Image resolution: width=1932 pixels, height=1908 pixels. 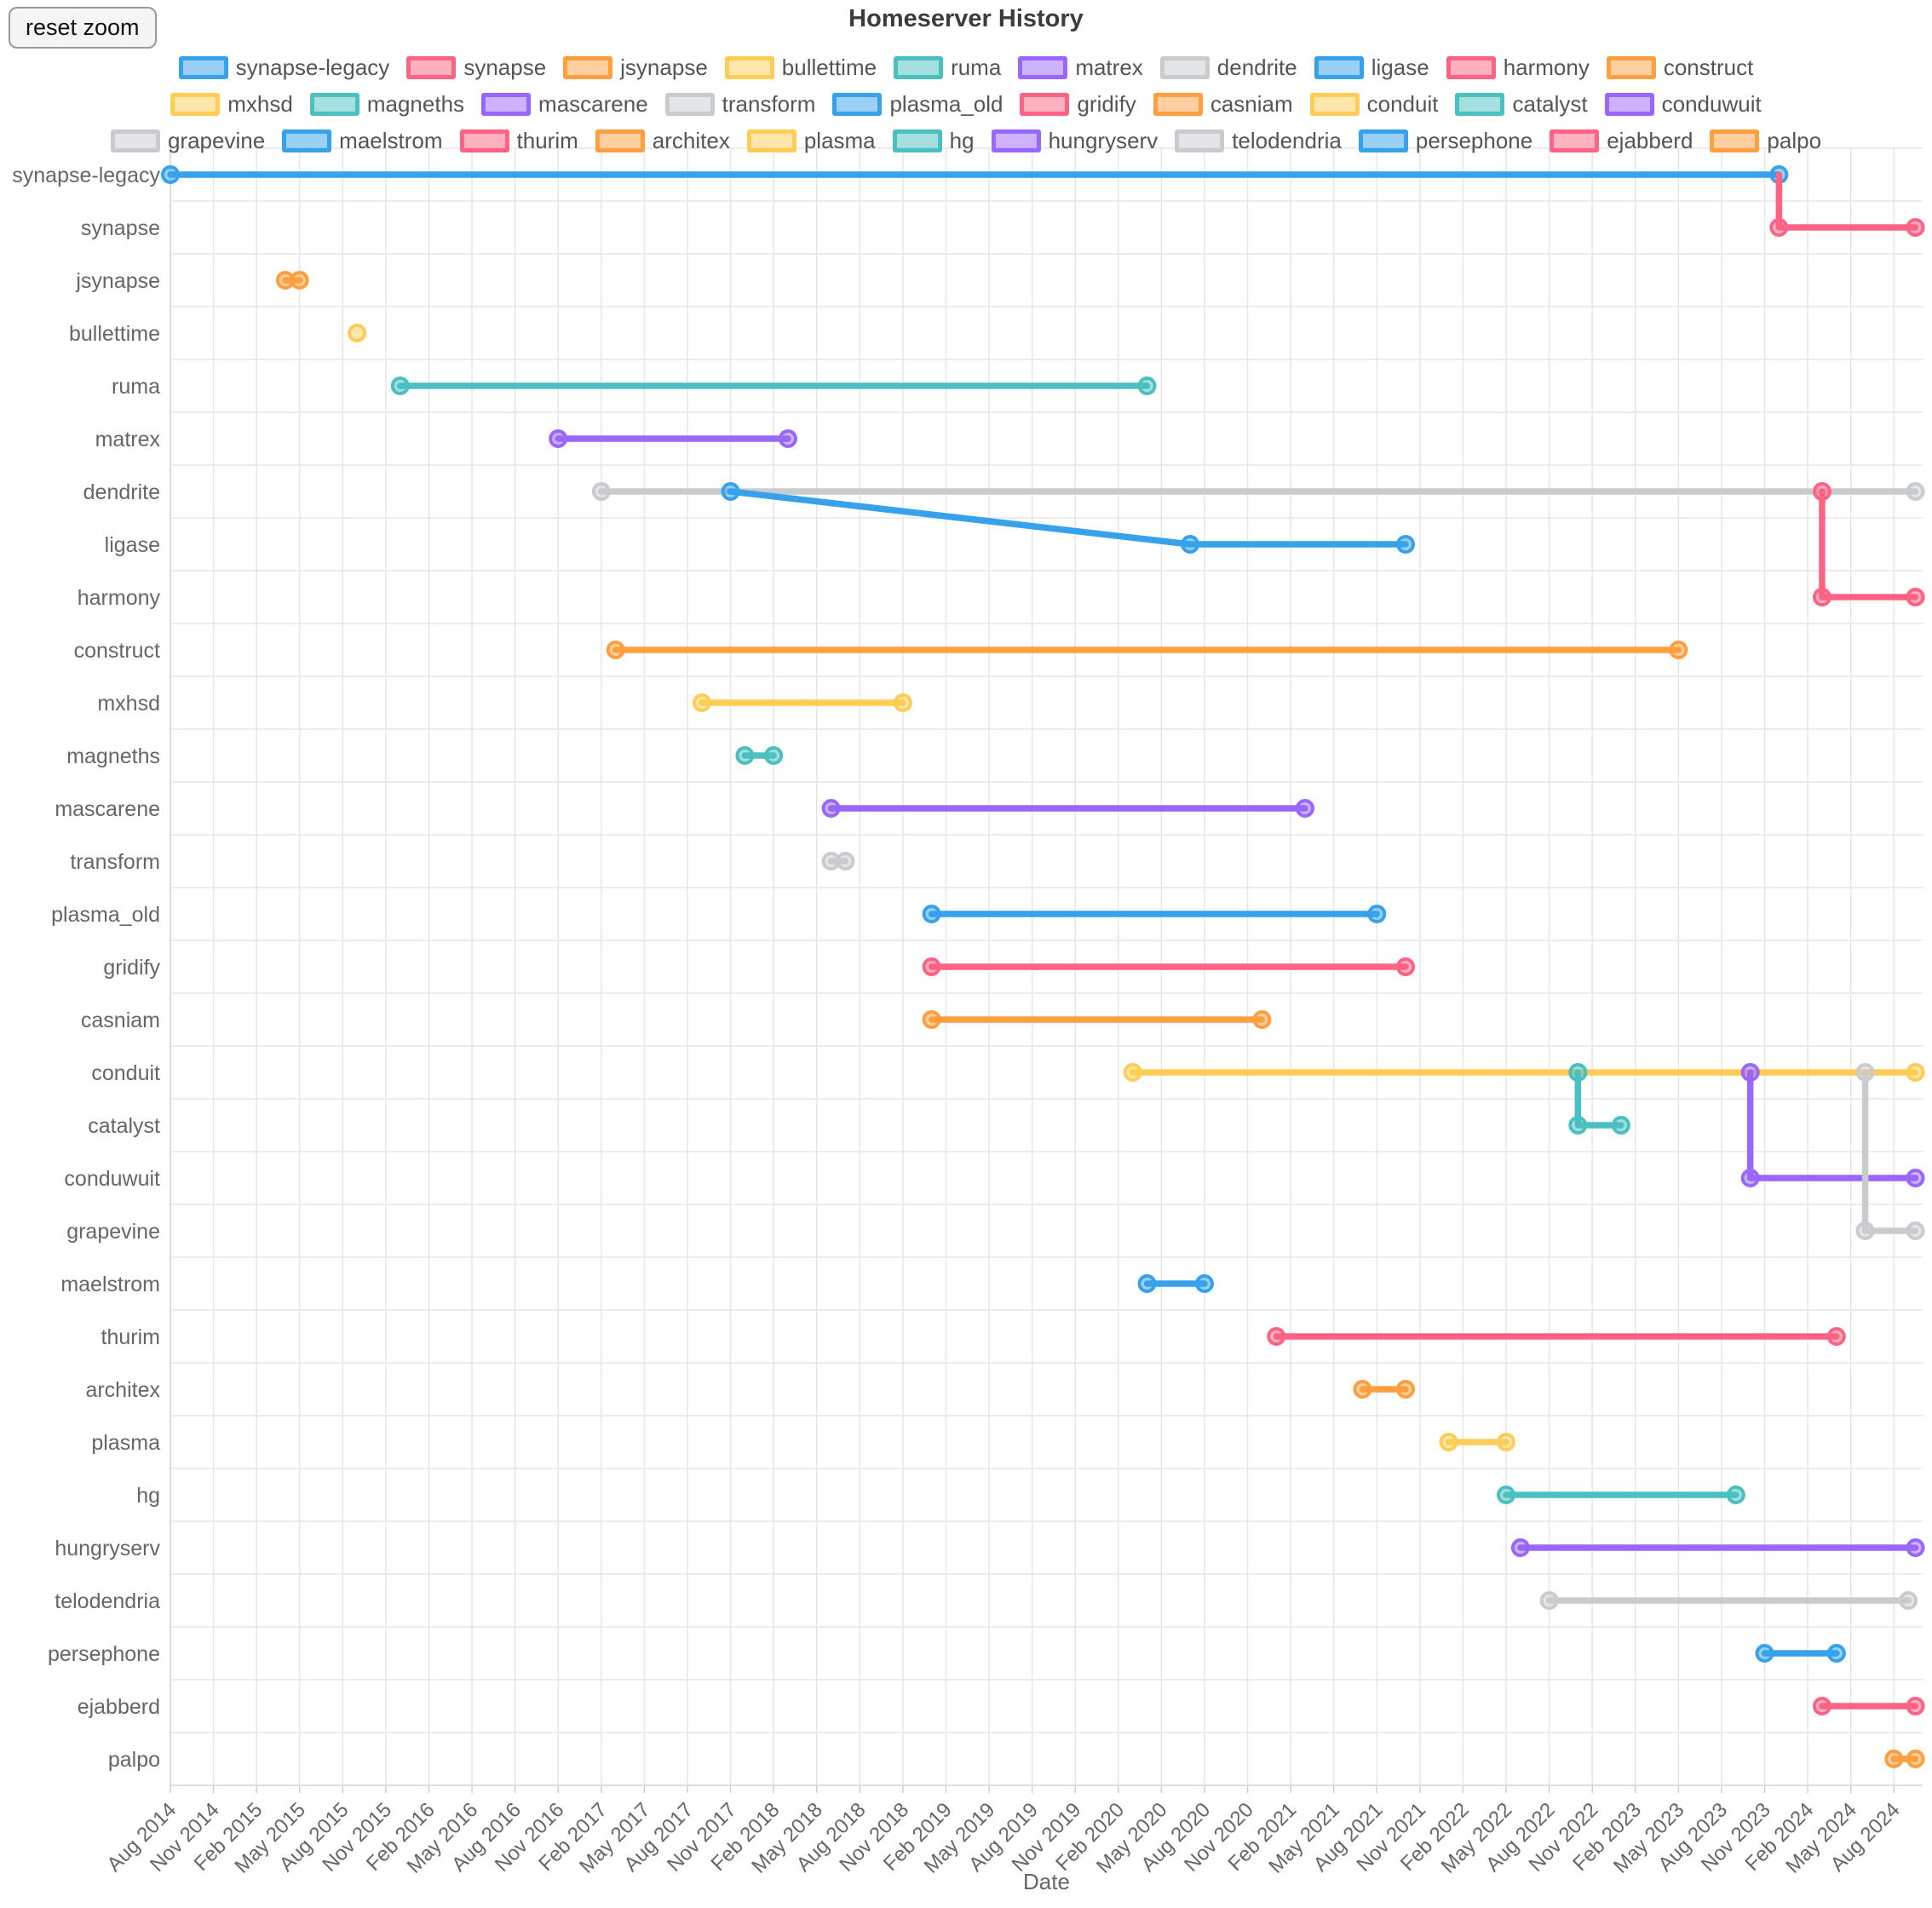 What do you see at coordinates (1916, 227) in the screenshot?
I see `data-point-synapse` at bounding box center [1916, 227].